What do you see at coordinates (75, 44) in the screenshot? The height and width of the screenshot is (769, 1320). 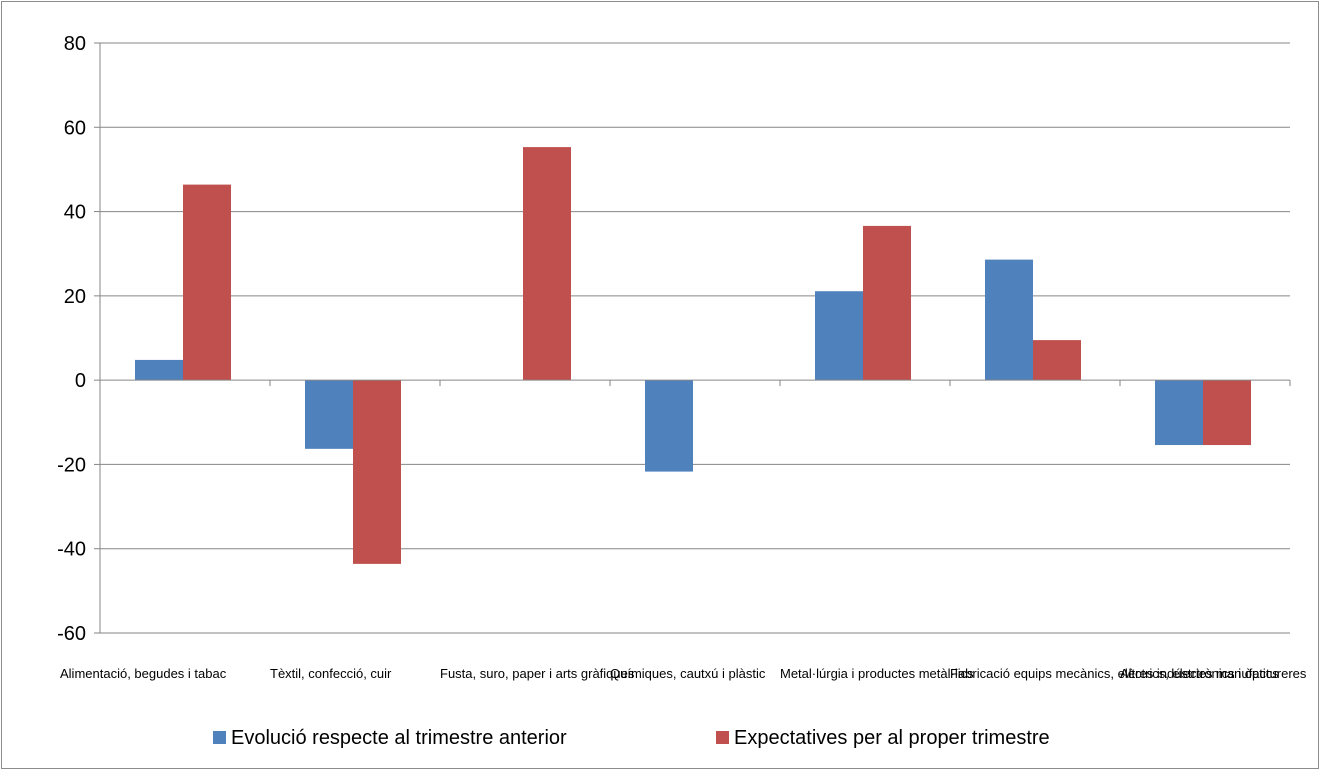 I see `y-tick-label: 80` at bounding box center [75, 44].